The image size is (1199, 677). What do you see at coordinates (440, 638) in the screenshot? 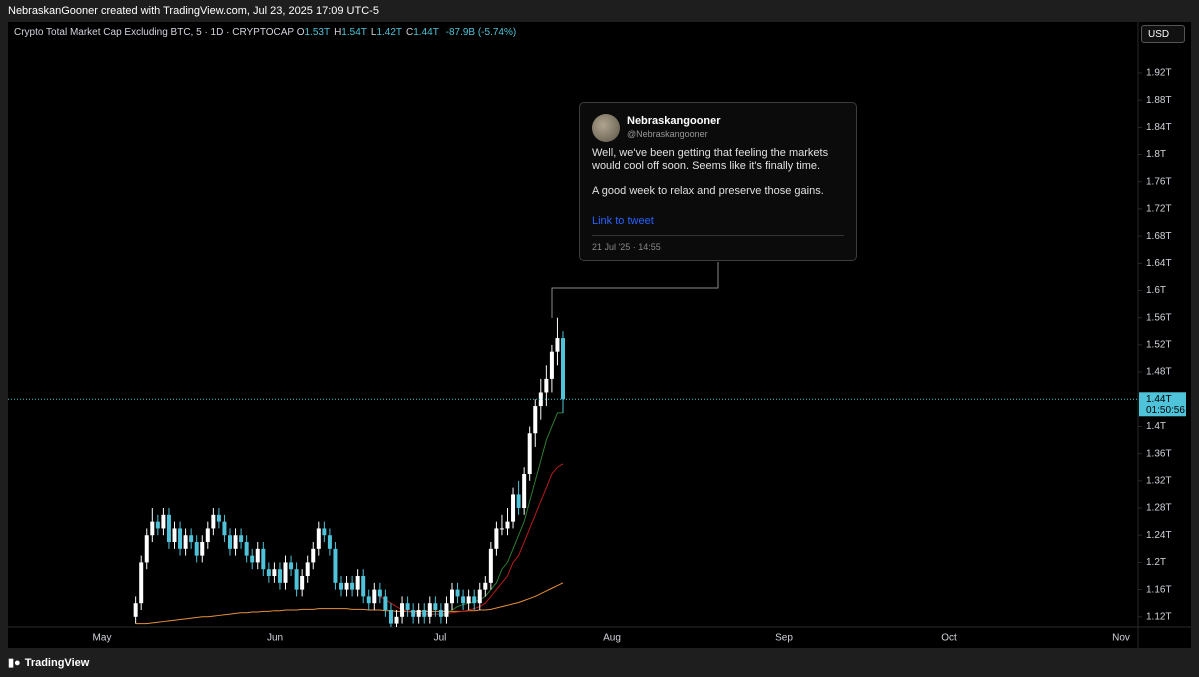
I see `x-tick-label: Jul` at bounding box center [440, 638].